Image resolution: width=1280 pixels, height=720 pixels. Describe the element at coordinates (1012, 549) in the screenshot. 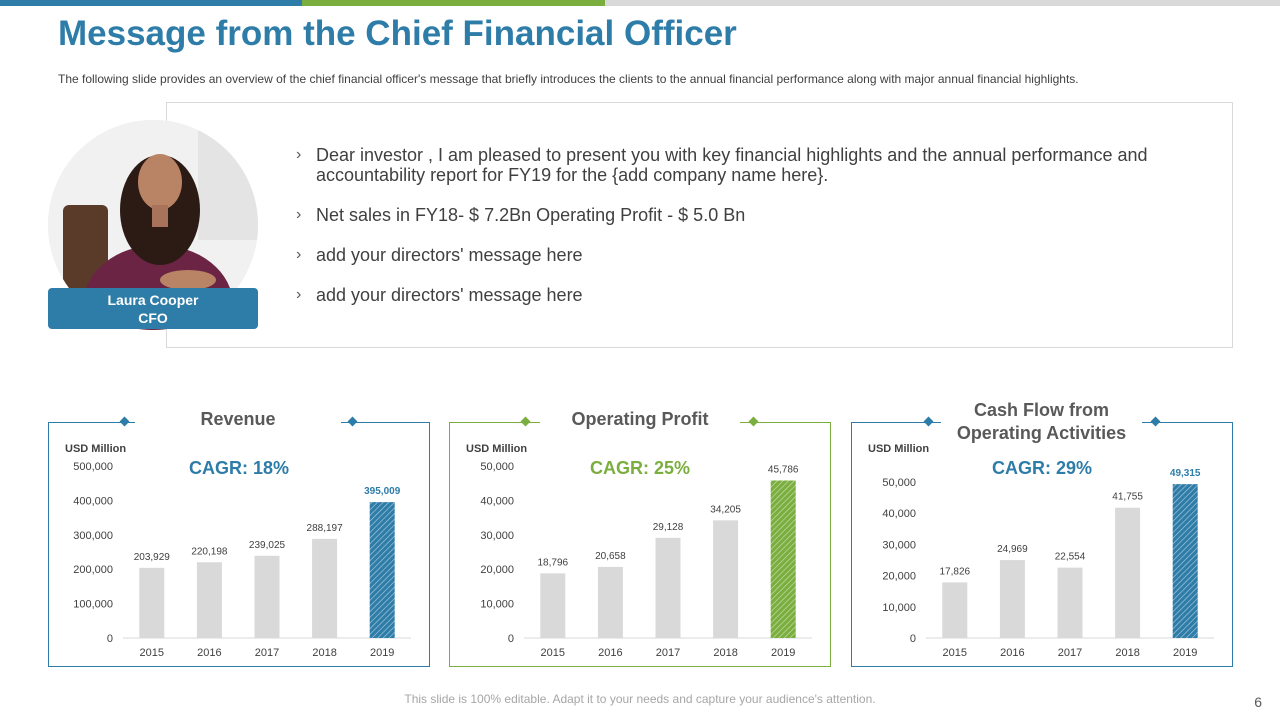

I see `data-label-2016: 24,969` at that location.